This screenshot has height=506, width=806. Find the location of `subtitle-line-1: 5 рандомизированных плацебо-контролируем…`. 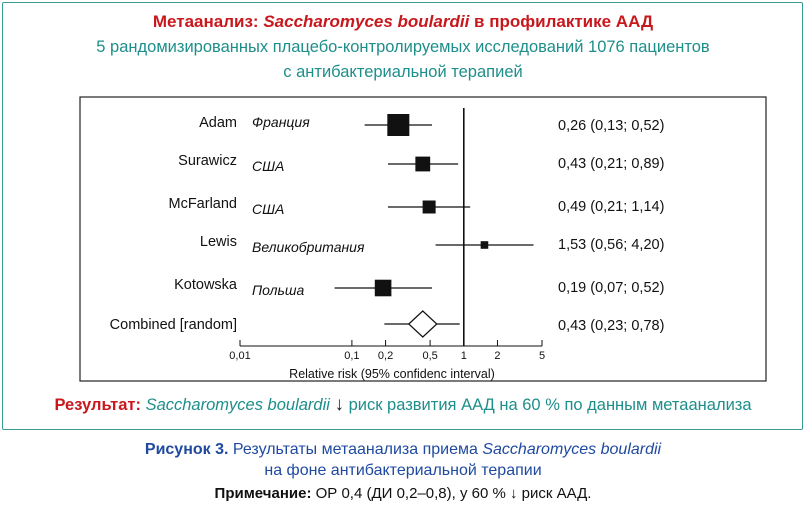

subtitle-line-1: 5 рандомизированных плацебо-контролируем… is located at coordinates (403, 47).